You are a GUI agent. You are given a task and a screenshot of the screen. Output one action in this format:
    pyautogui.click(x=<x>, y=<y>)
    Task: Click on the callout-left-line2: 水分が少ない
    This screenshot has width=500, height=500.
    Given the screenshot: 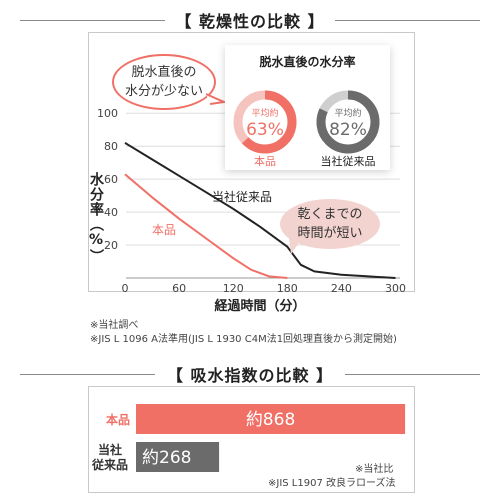 What is the action you would take?
    pyautogui.click(x=163, y=91)
    